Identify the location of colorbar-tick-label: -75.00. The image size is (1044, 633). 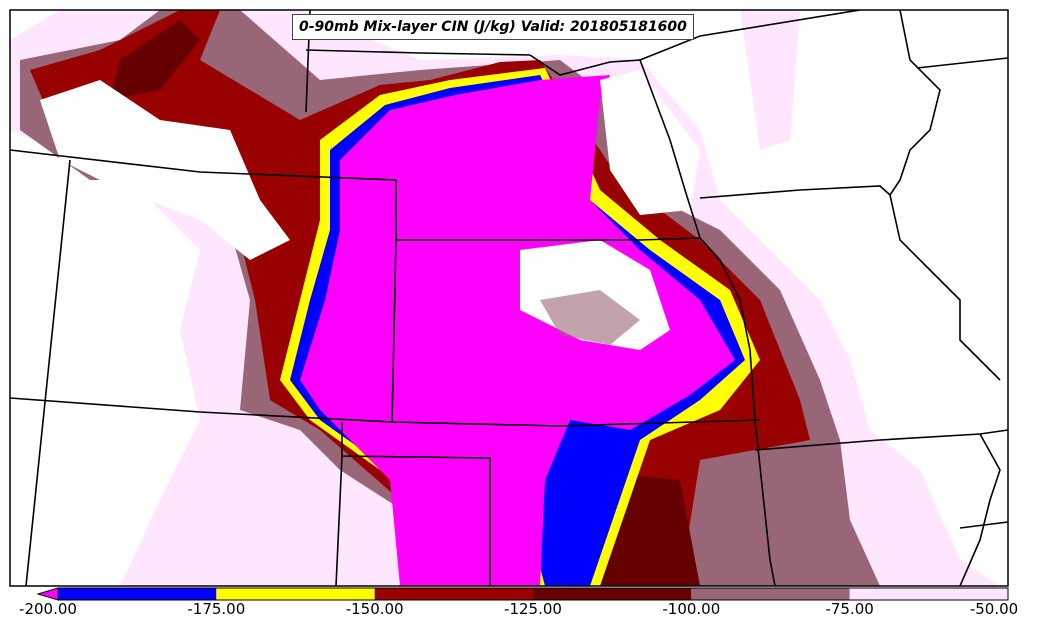
(849, 609).